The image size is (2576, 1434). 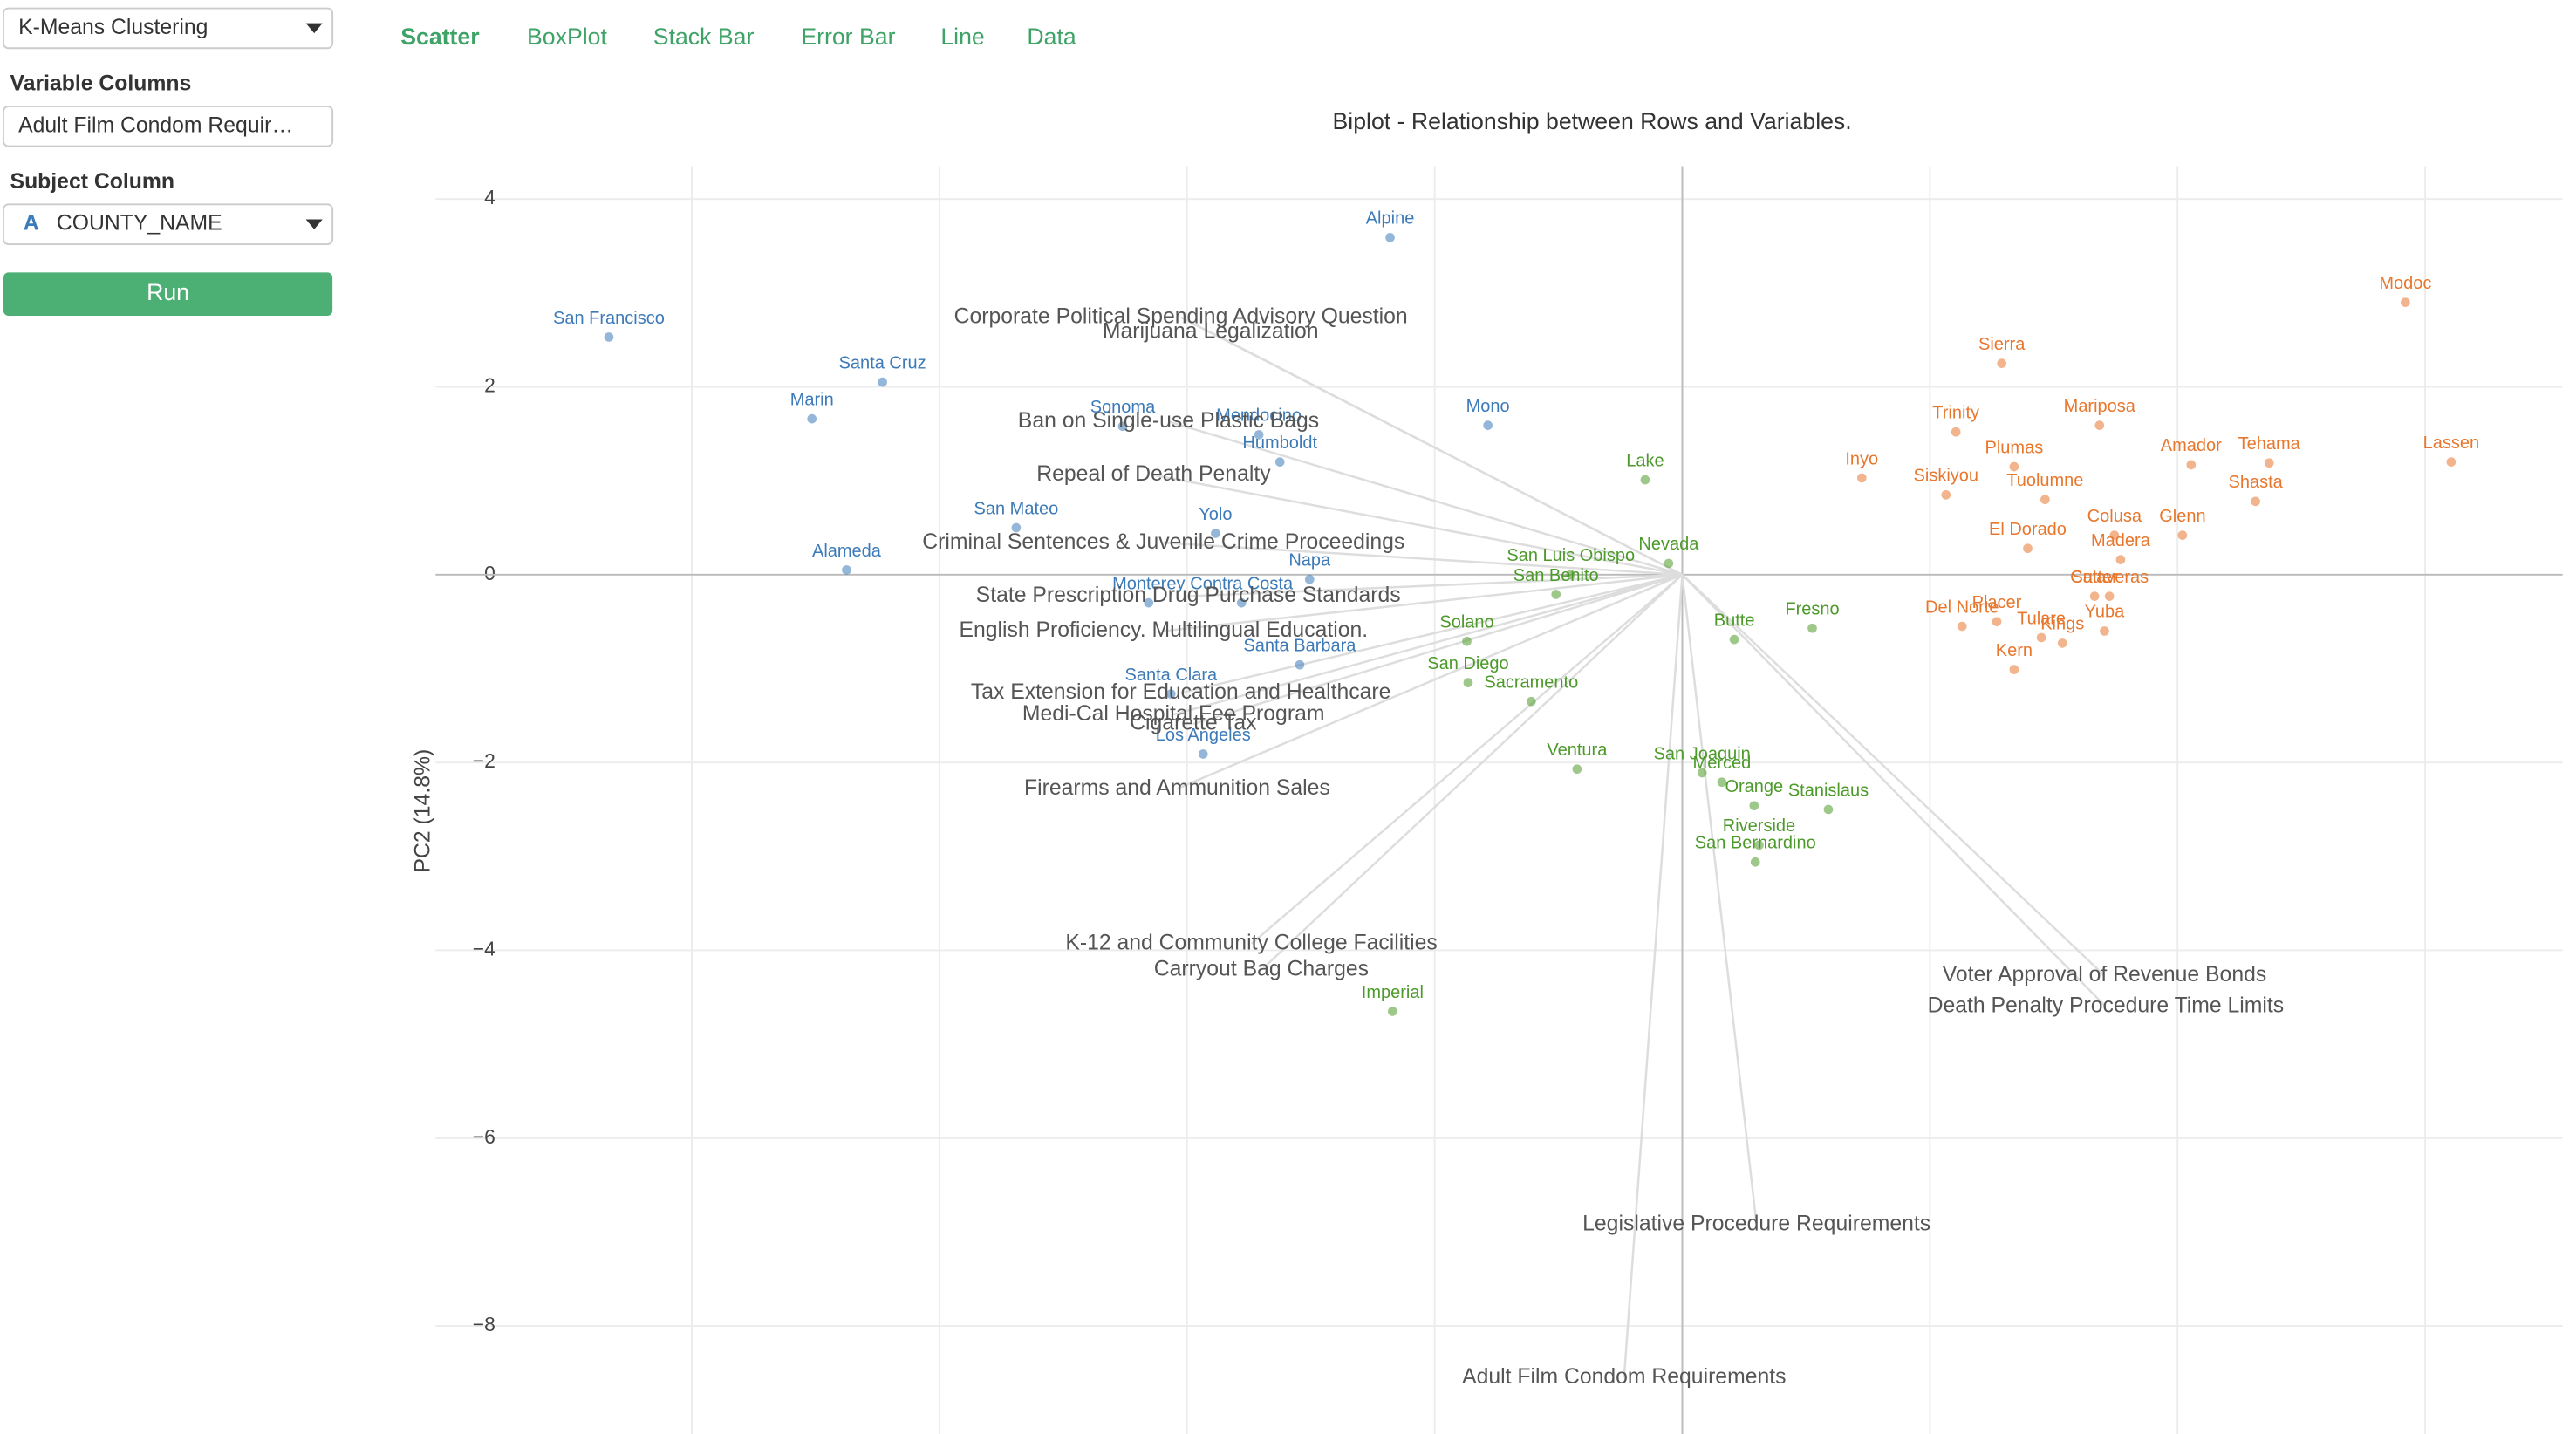 I want to click on point-label: San Mateo, so click(x=1016, y=508).